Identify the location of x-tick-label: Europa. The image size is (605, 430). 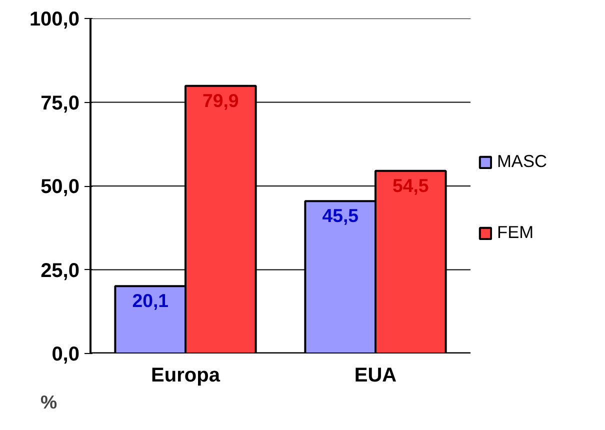
(186, 375).